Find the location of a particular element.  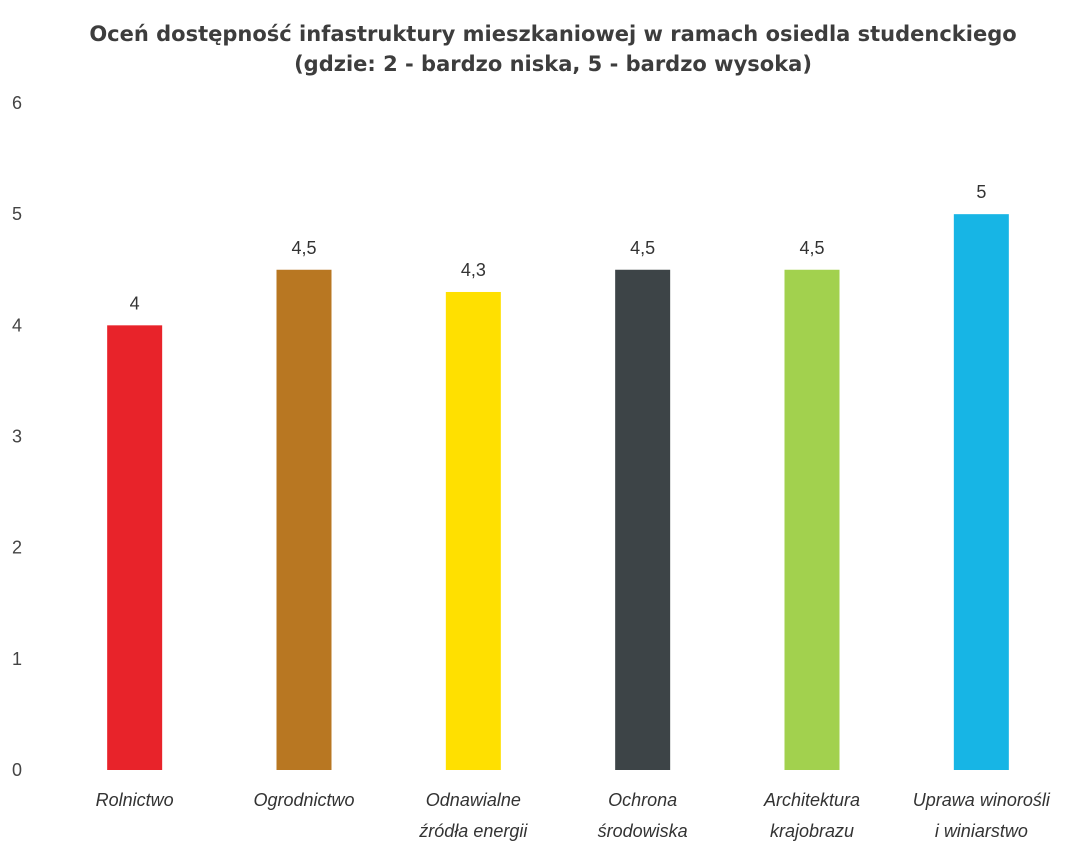

x-tick-label: Odnawialne is located at coordinates (473, 800).